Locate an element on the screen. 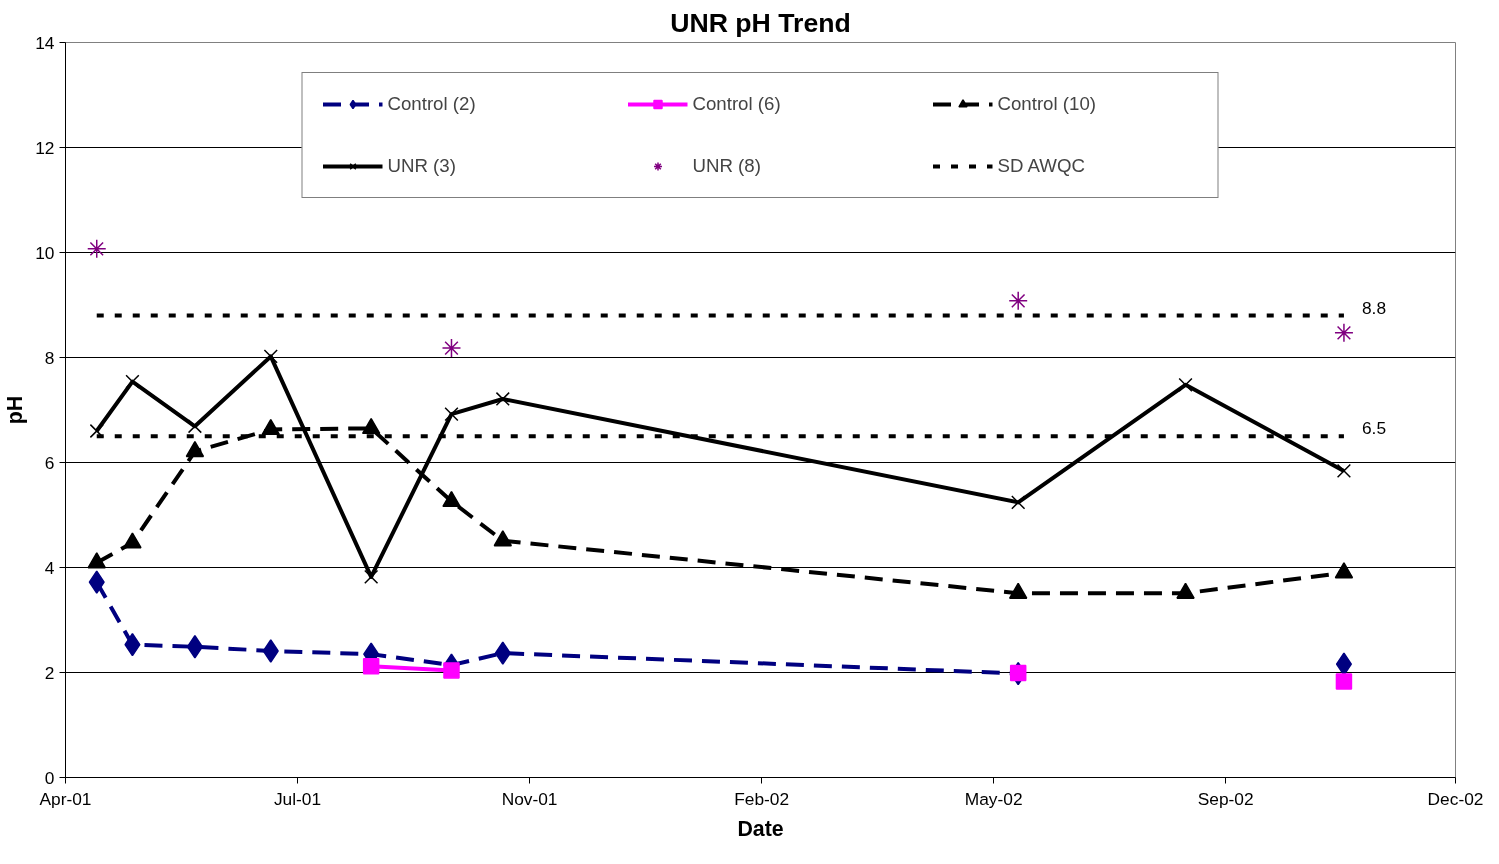 This screenshot has height=864, width=1499. y-tick-label: 10 is located at coordinates (45, 252).